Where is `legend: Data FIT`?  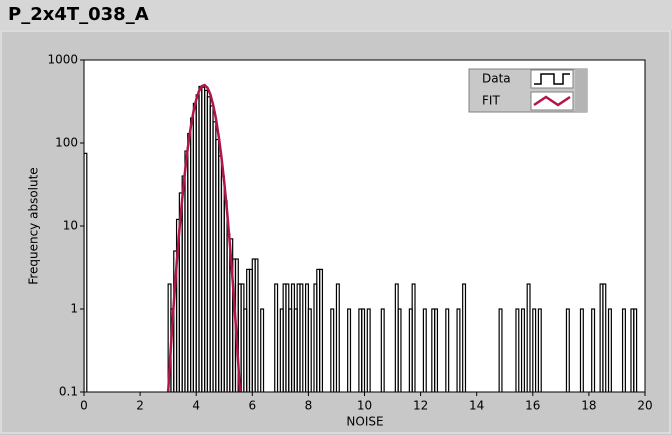
legend: Data FIT is located at coordinates (528, 90).